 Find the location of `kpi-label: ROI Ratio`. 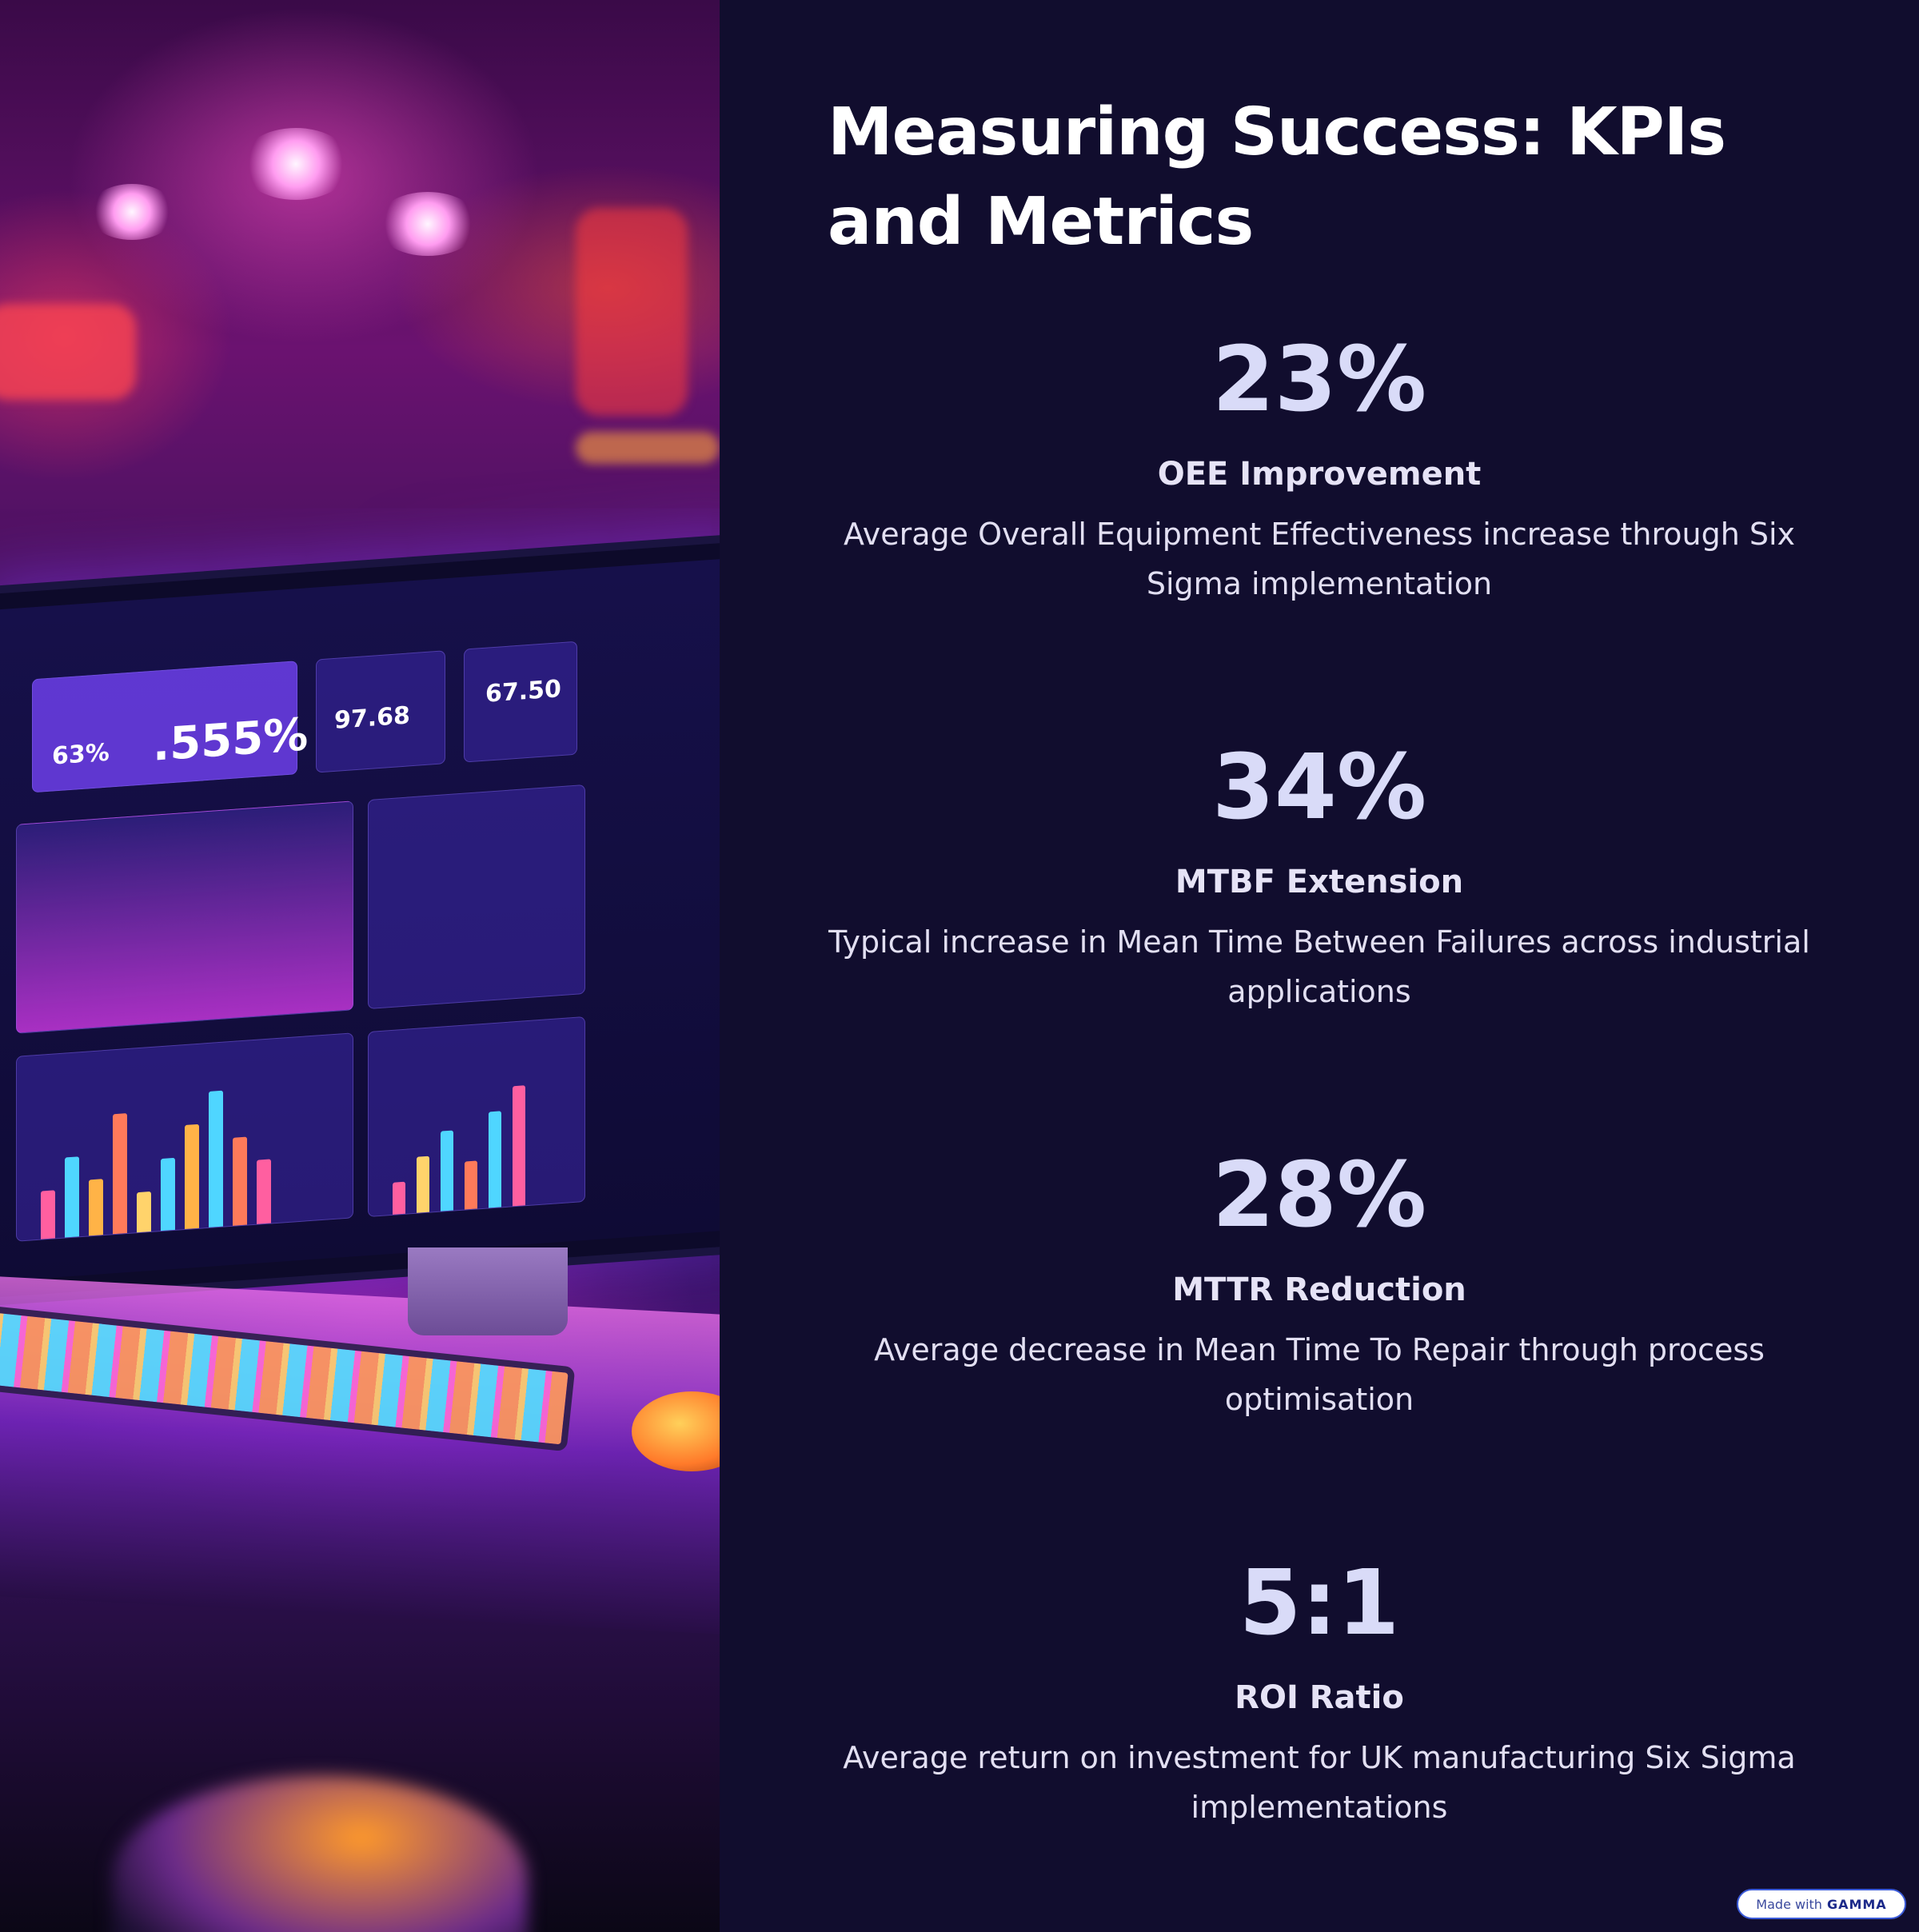

kpi-label: ROI Ratio is located at coordinates (1319, 1698).